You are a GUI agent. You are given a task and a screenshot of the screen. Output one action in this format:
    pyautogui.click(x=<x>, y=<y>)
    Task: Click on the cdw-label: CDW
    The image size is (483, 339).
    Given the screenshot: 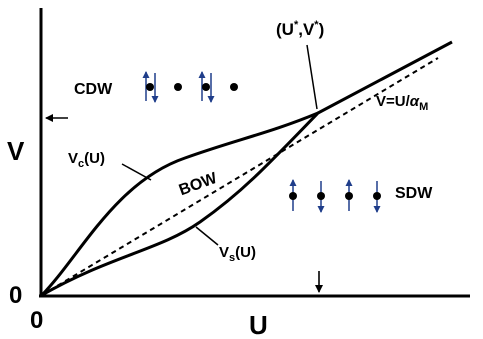 What is the action you would take?
    pyautogui.click(x=93, y=89)
    